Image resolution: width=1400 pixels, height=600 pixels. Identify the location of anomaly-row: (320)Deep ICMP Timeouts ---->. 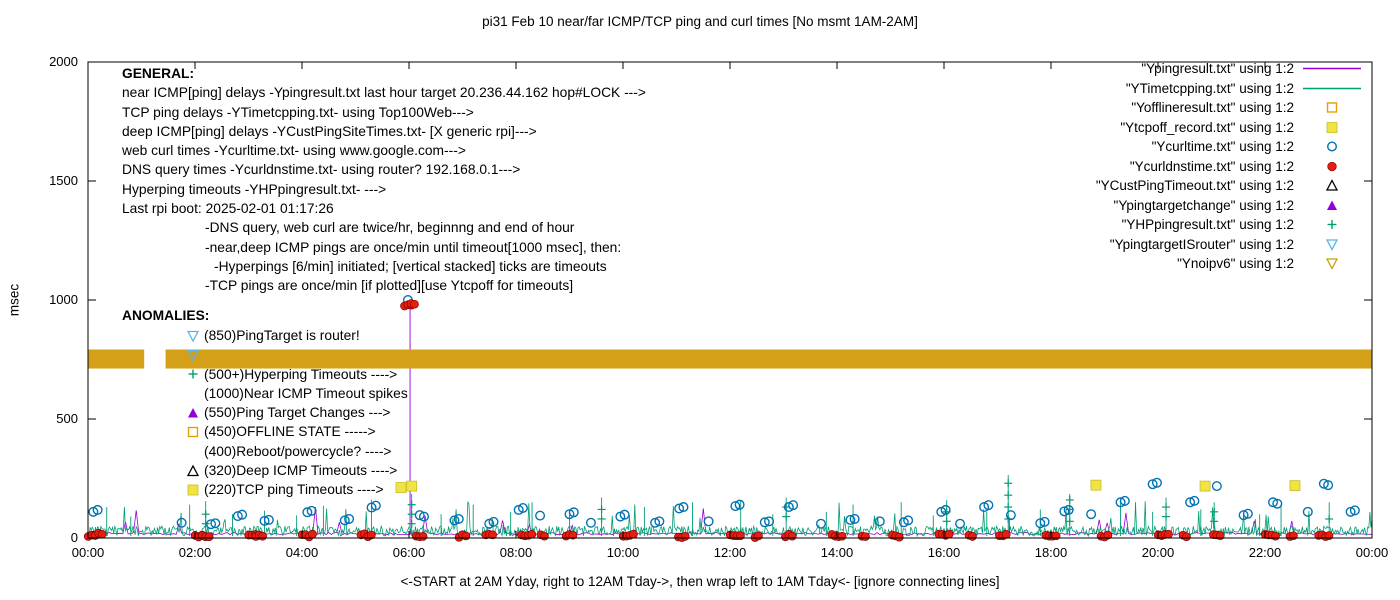
(265, 470).